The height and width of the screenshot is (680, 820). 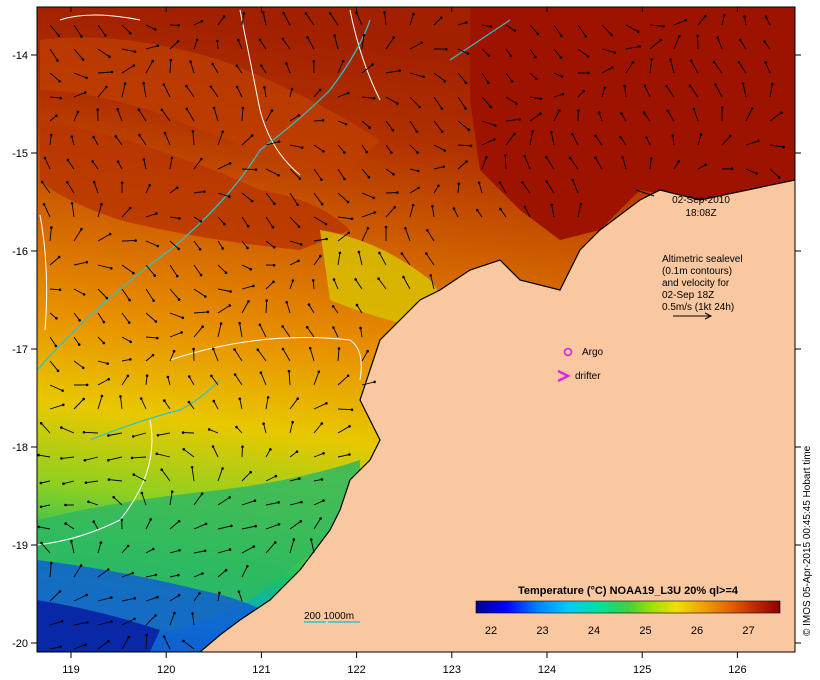 I want to click on colorbar-tick-label: 24, so click(x=594, y=631).